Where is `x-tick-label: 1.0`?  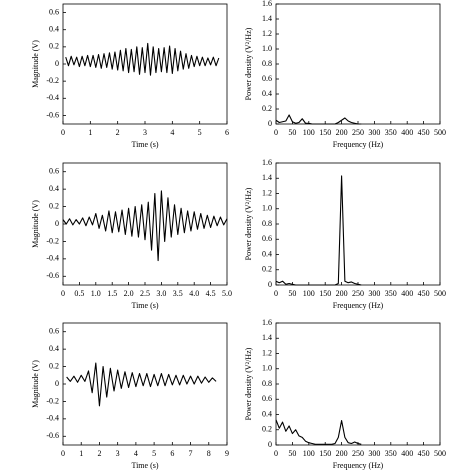 x-tick-label: 1.0 is located at coordinates (96, 293).